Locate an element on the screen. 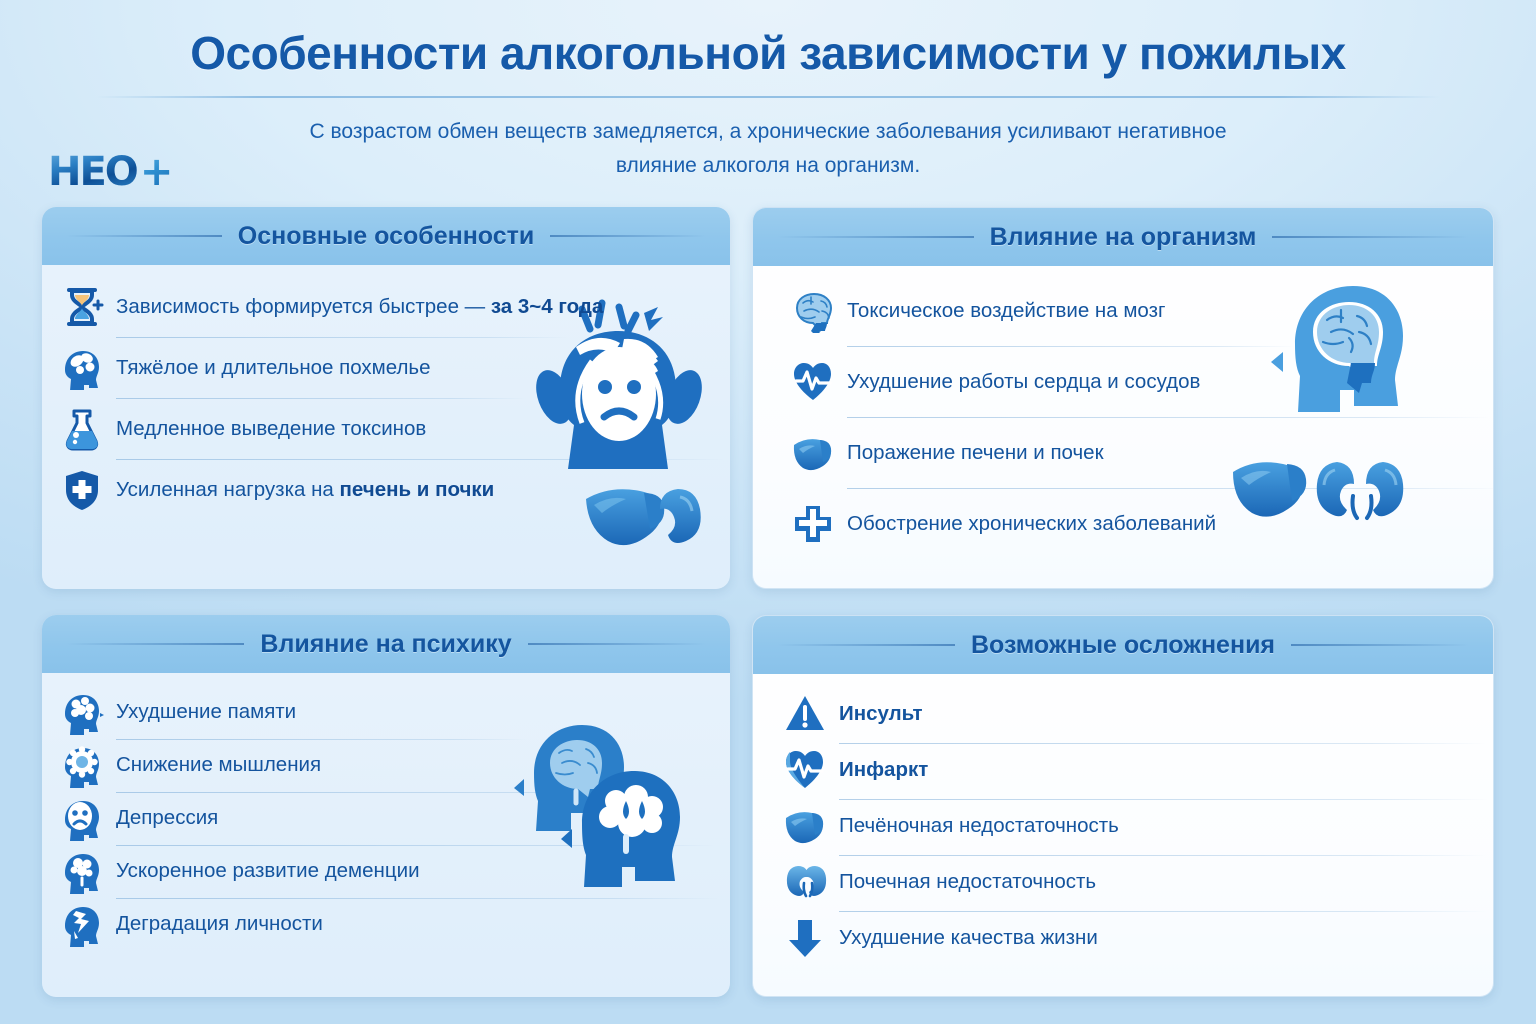 Image resolution: width=1536 pixels, height=1024 pixels. down-arrow-icon is located at coordinates (805, 938).